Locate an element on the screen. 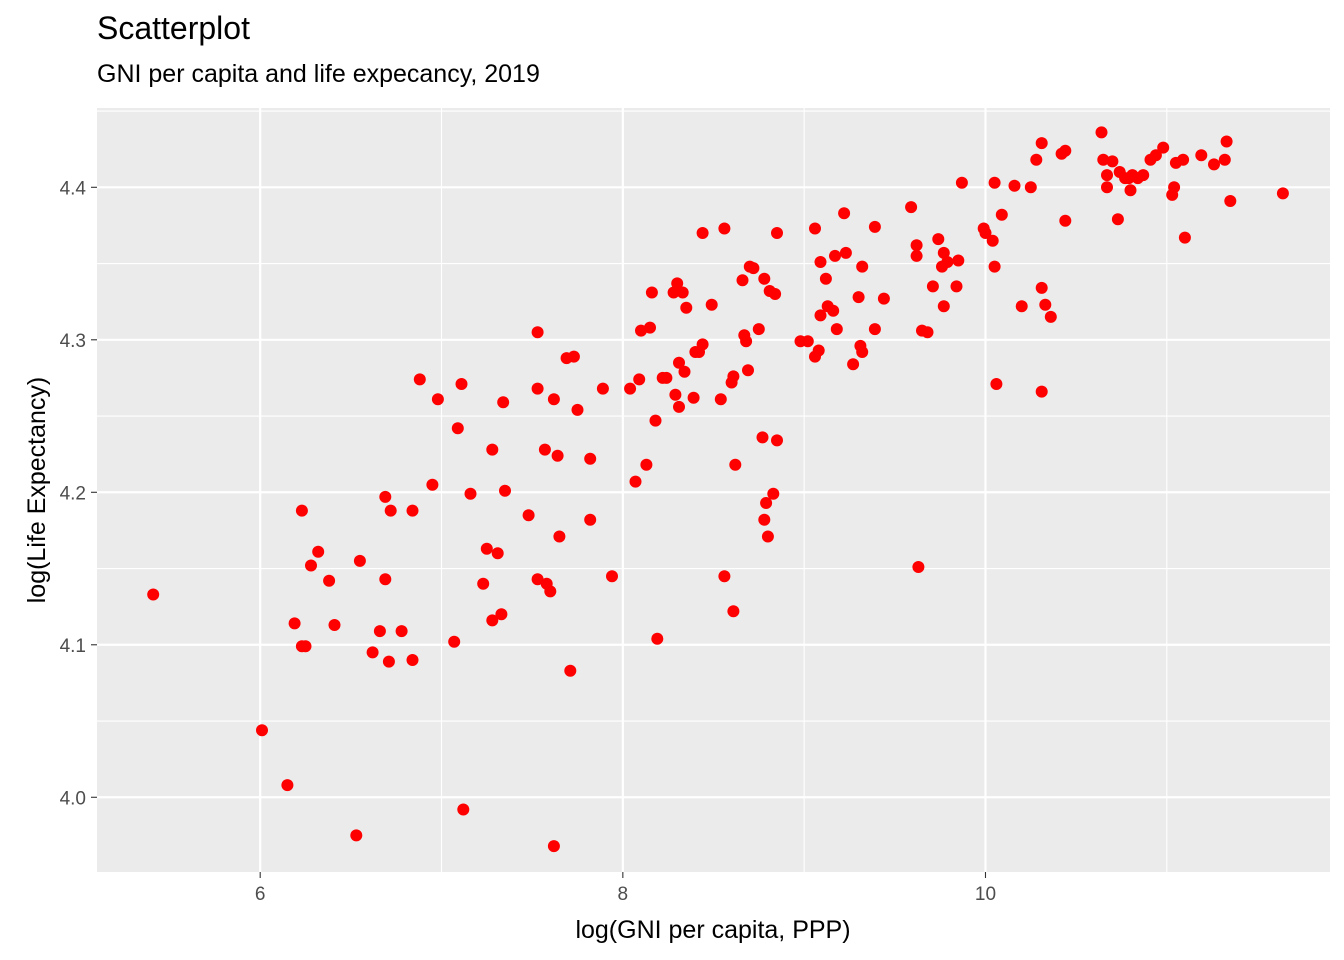 This screenshot has width=1344, height=960. x-tick-label: 8 is located at coordinates (623, 894).